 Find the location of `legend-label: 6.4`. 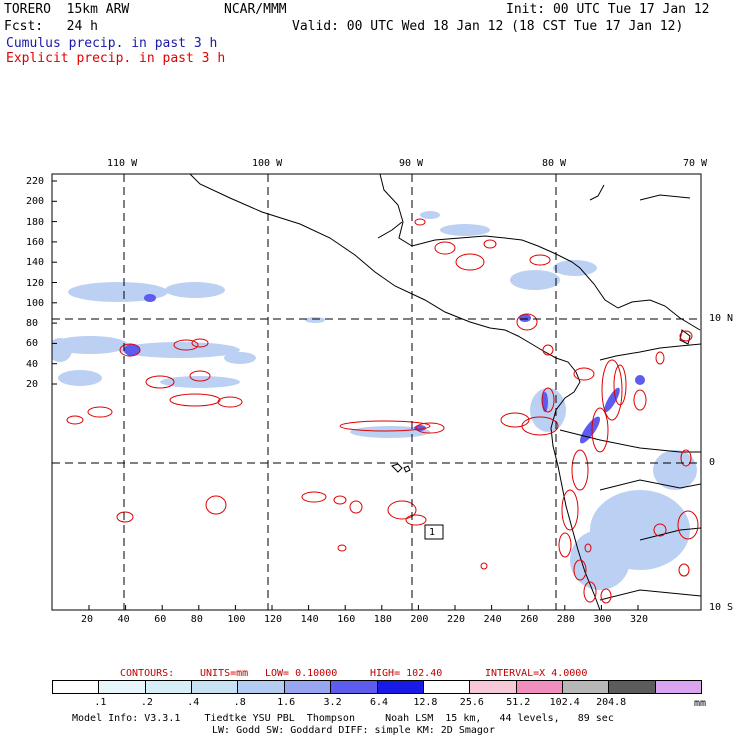

legend-label: 6.4 is located at coordinates (379, 702).